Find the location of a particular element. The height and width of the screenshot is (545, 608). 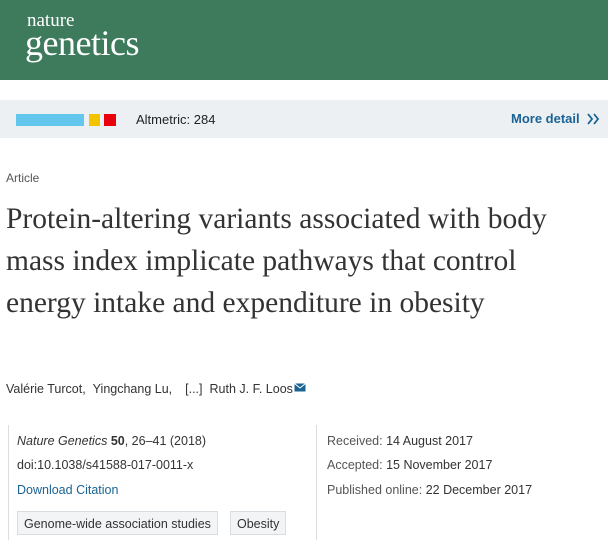

date-label: Received: is located at coordinates (355, 441).